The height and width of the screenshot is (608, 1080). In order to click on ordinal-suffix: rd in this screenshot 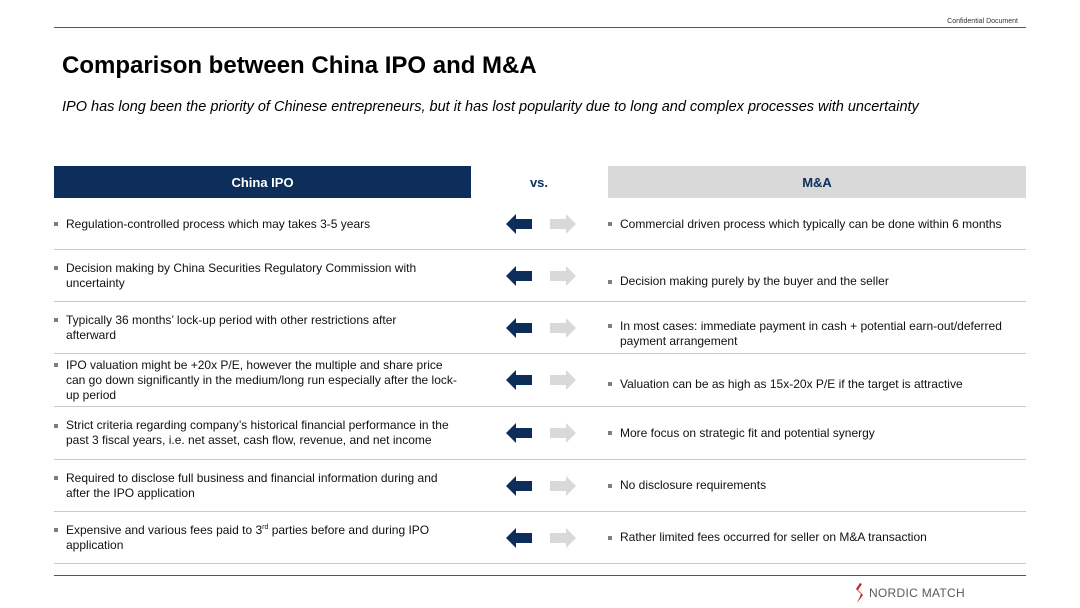, I will do `click(265, 527)`.